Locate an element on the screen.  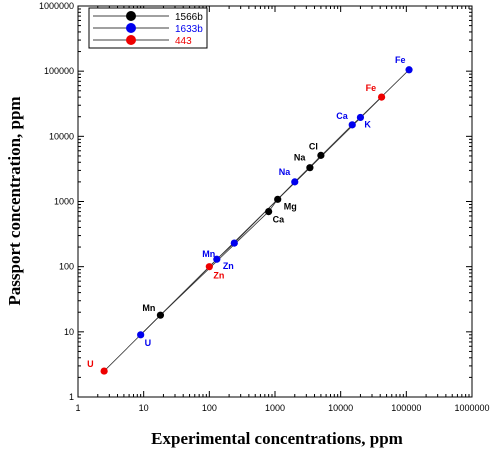
x-tick-label: 1000 is located at coordinates (275, 408).